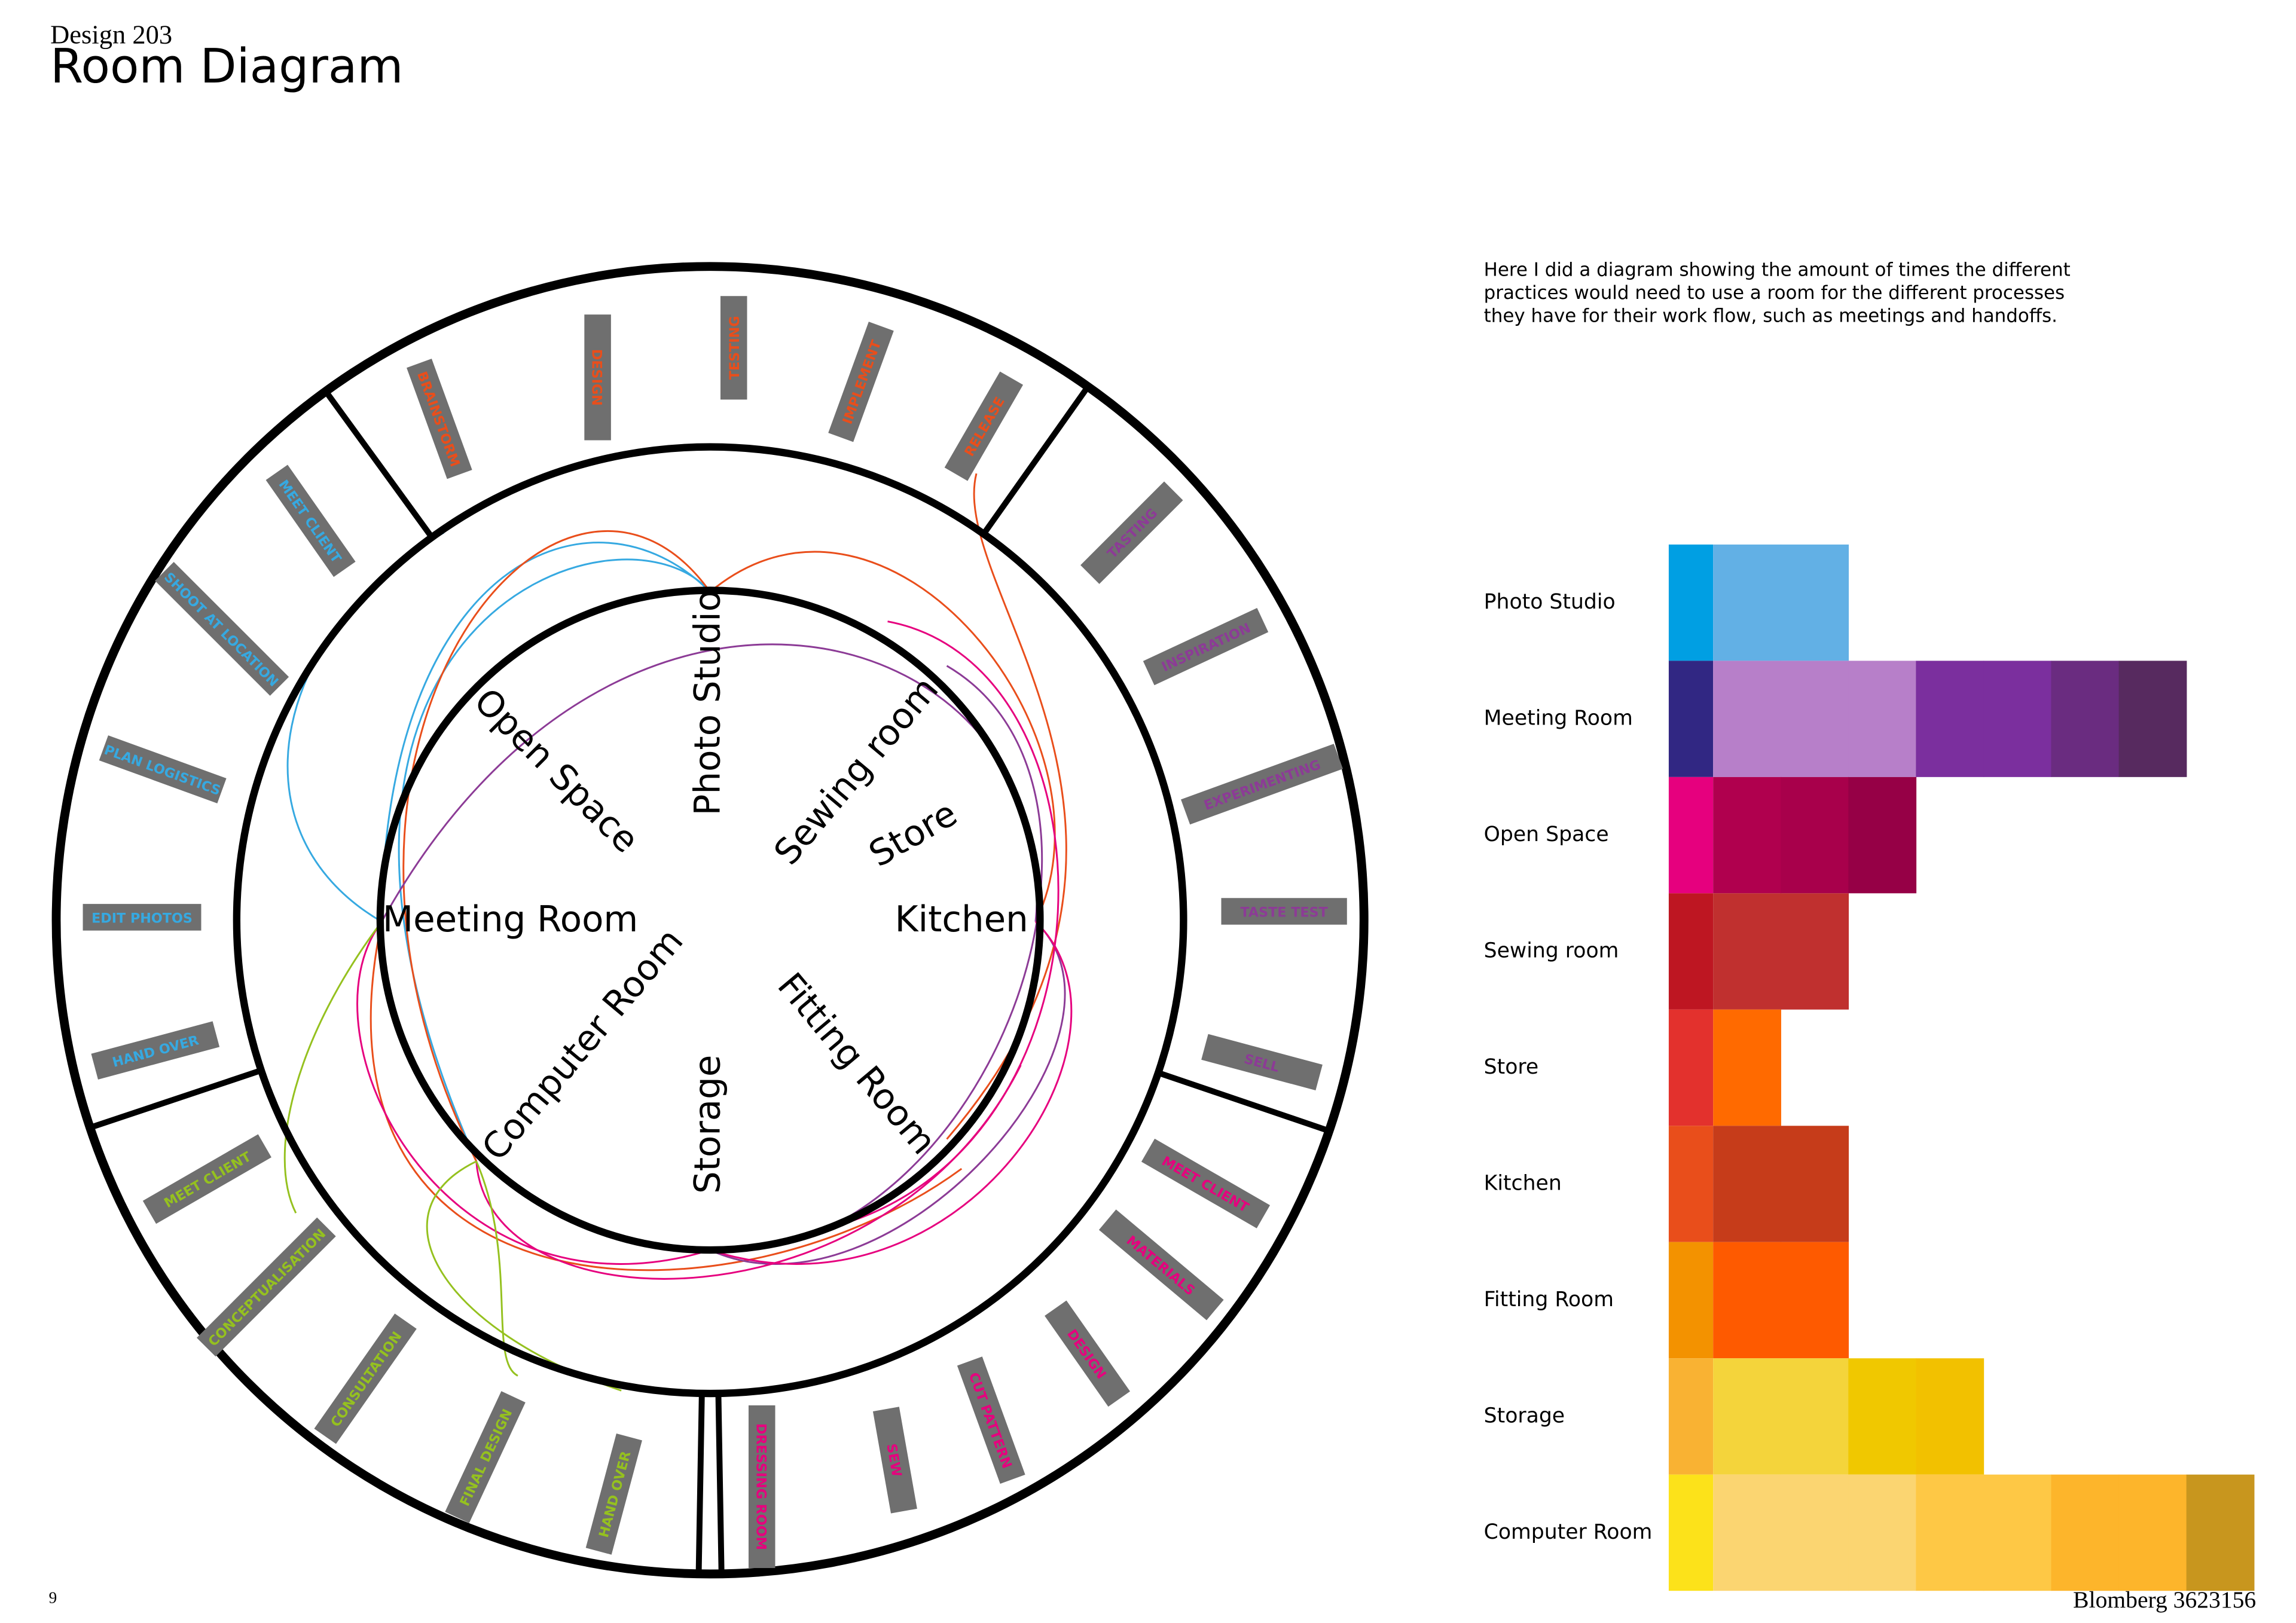 The image size is (2296, 1623). What do you see at coordinates (1568, 1532) in the screenshot?
I see `room-name: Computer Room` at bounding box center [1568, 1532].